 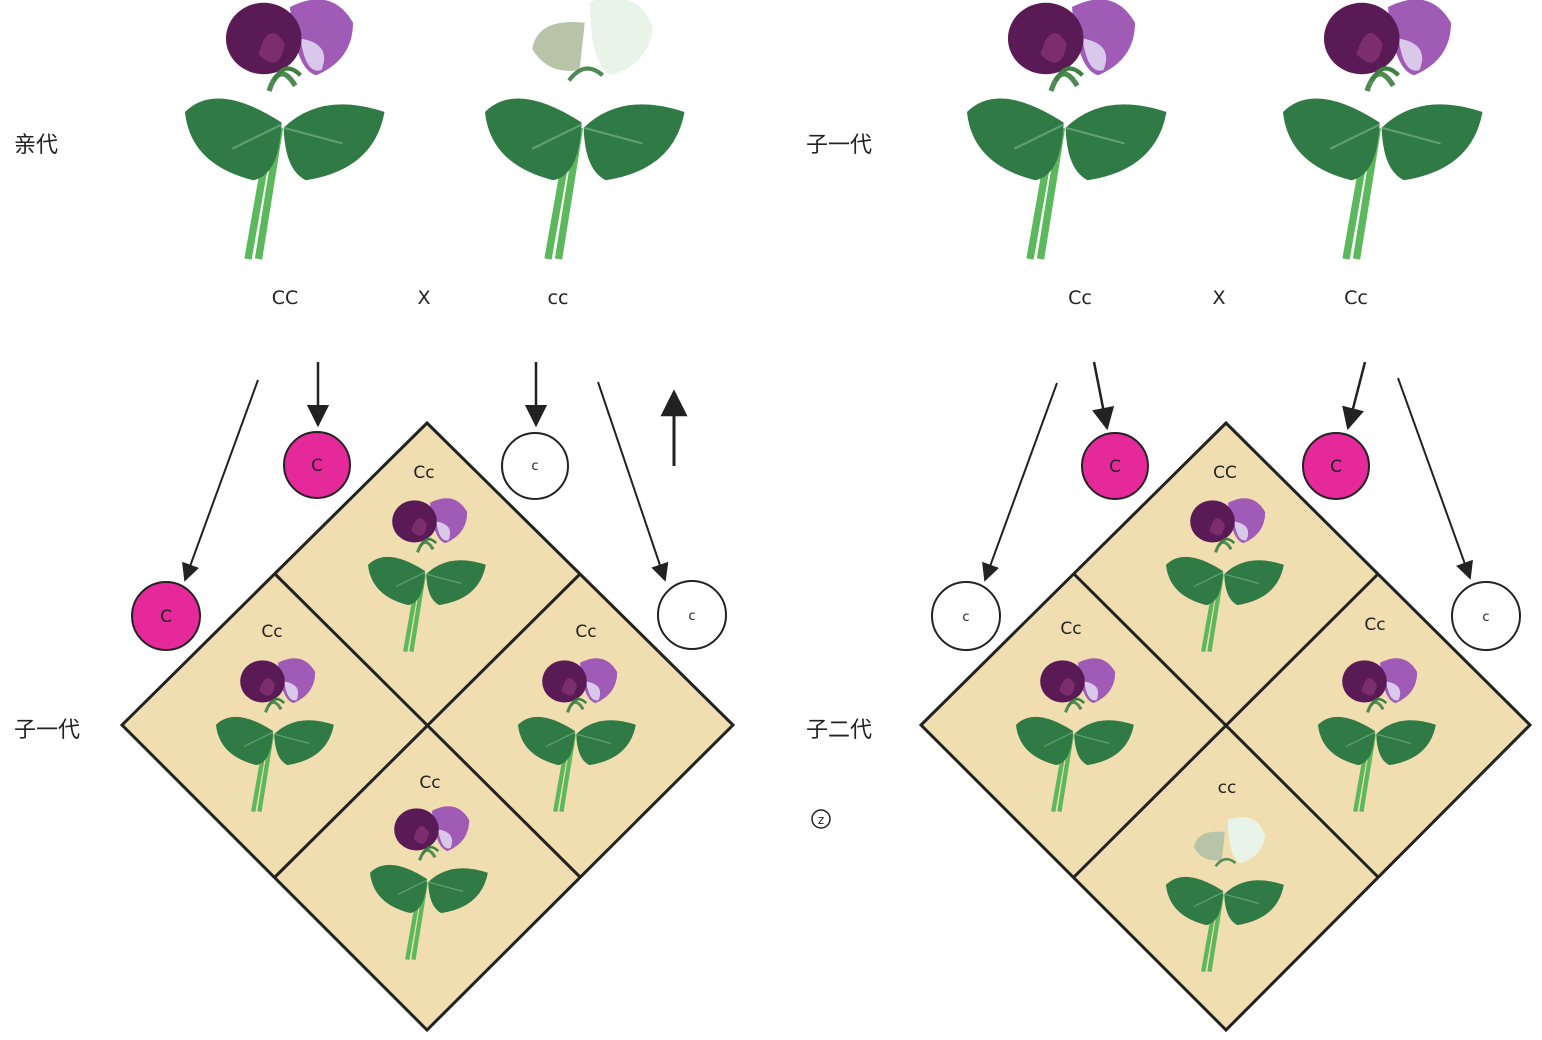 I want to click on left-parent1-flower, so click(x=285, y=129).